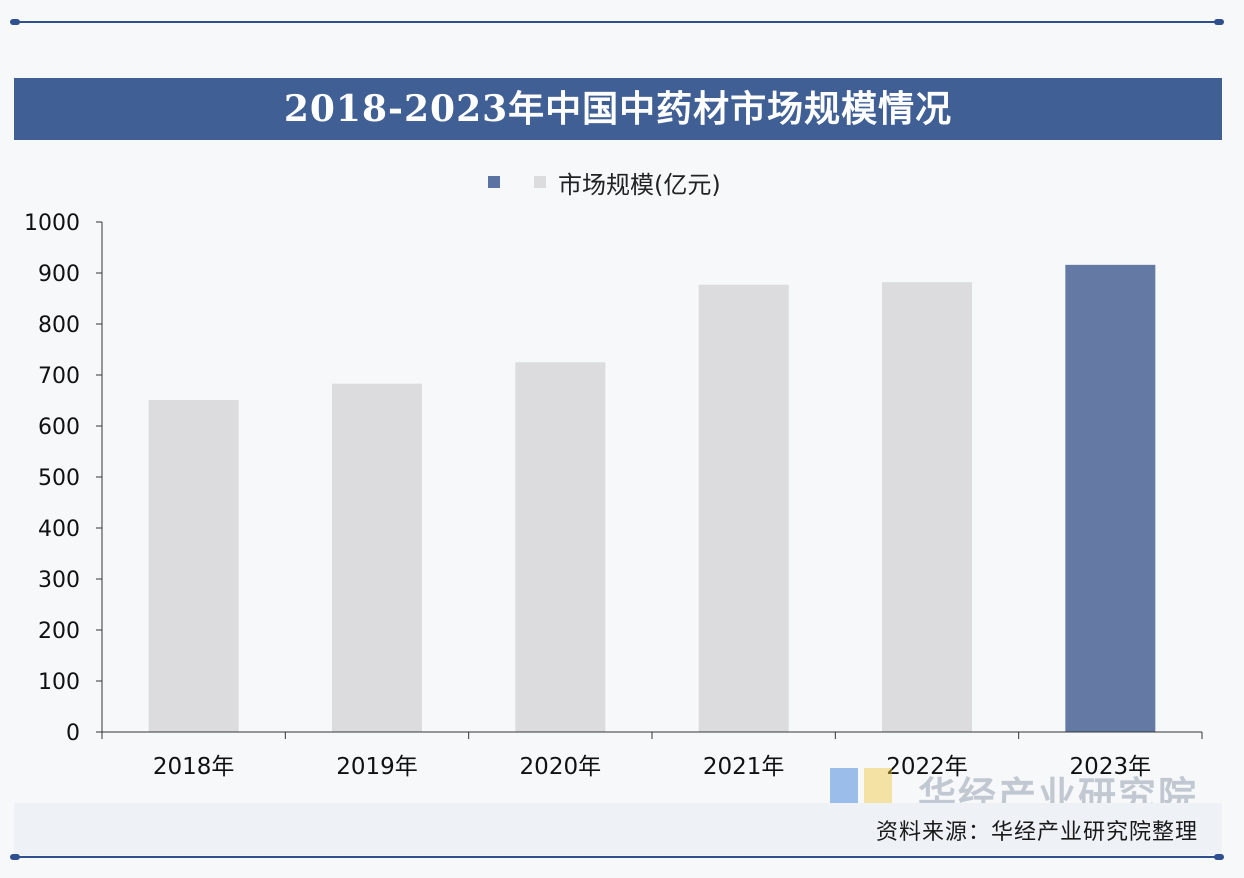 The width and height of the screenshot is (1244, 878). What do you see at coordinates (59, 274) in the screenshot?
I see `y-tick-label-9: 900` at bounding box center [59, 274].